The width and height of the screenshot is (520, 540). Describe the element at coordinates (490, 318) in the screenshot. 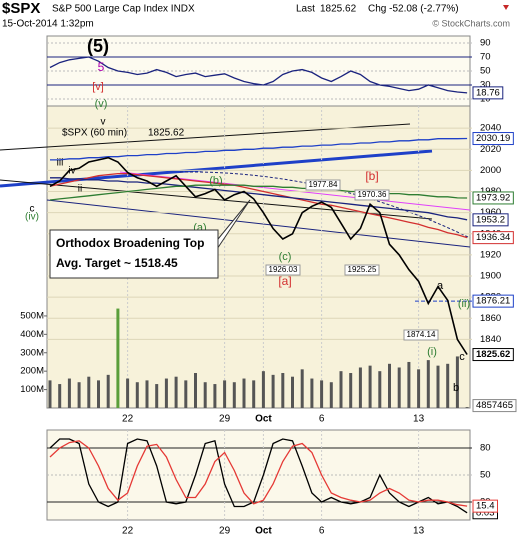

I see `y-tick-label: 1860` at that location.